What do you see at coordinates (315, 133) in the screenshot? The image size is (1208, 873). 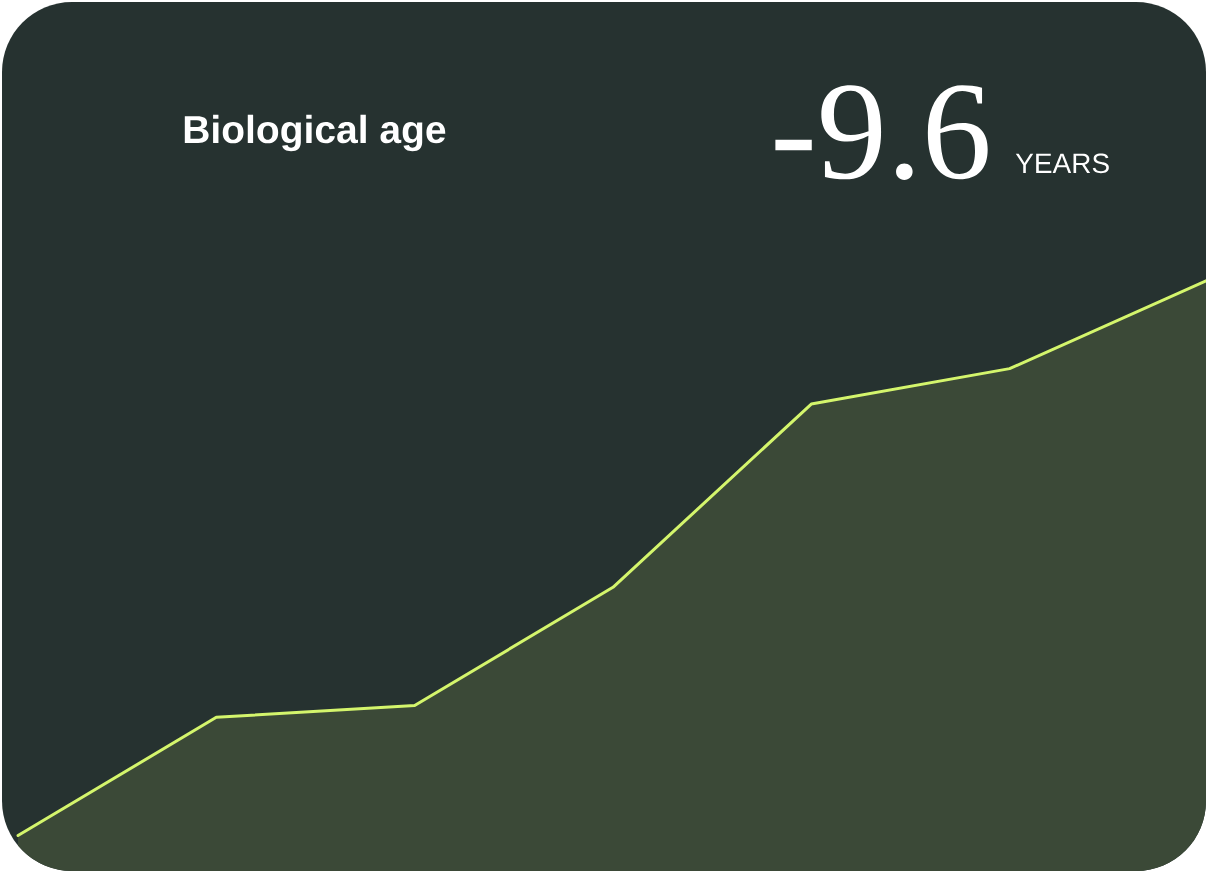 I see `chart-title: Biological age` at bounding box center [315, 133].